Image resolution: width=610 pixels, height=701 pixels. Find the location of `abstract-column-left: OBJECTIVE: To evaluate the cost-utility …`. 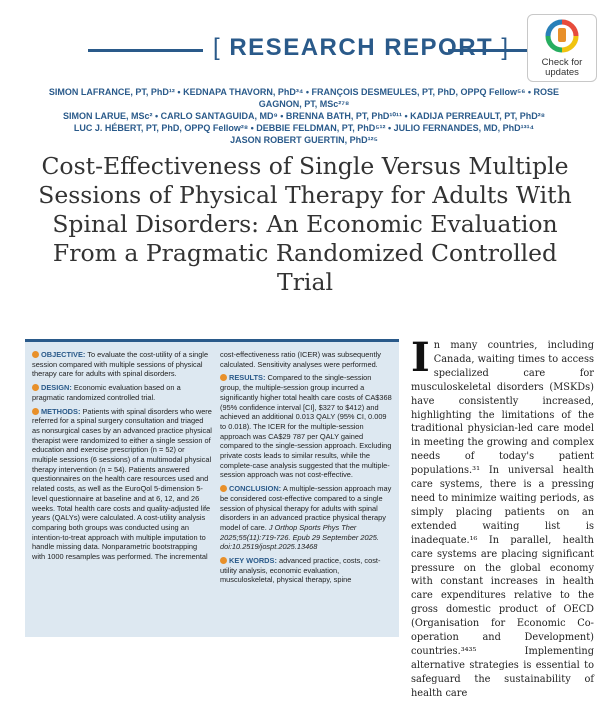

abstract-column-left: OBJECTIVE: To evaluate the cost-utility … is located at coordinates (122, 458).